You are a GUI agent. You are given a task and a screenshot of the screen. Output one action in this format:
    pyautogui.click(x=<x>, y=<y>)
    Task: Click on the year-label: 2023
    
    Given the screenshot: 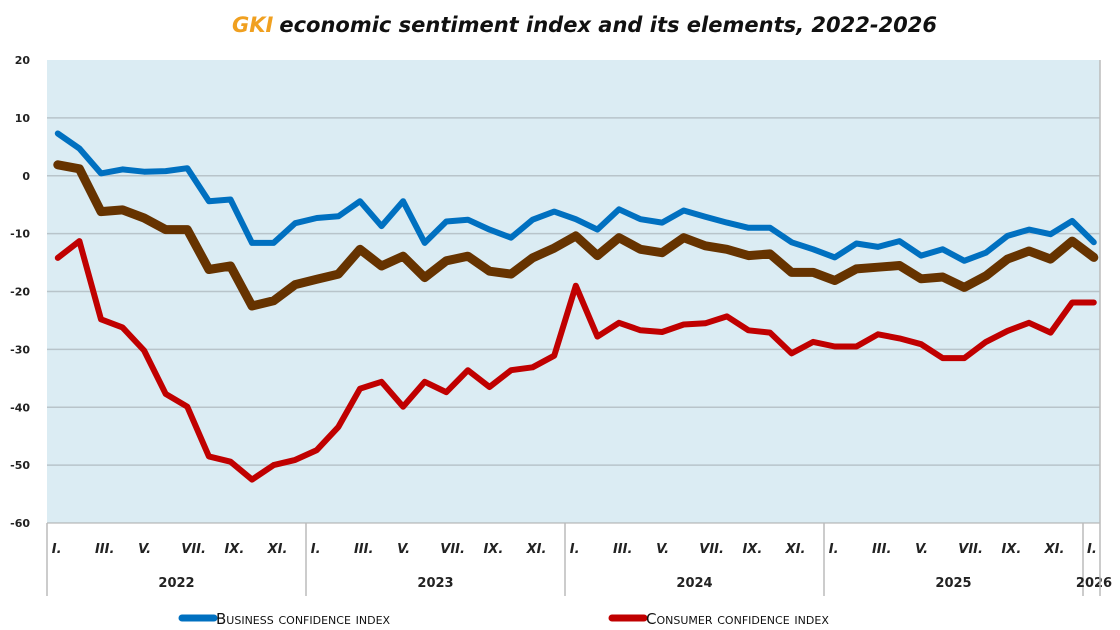 What is the action you would take?
    pyautogui.click(x=435, y=583)
    